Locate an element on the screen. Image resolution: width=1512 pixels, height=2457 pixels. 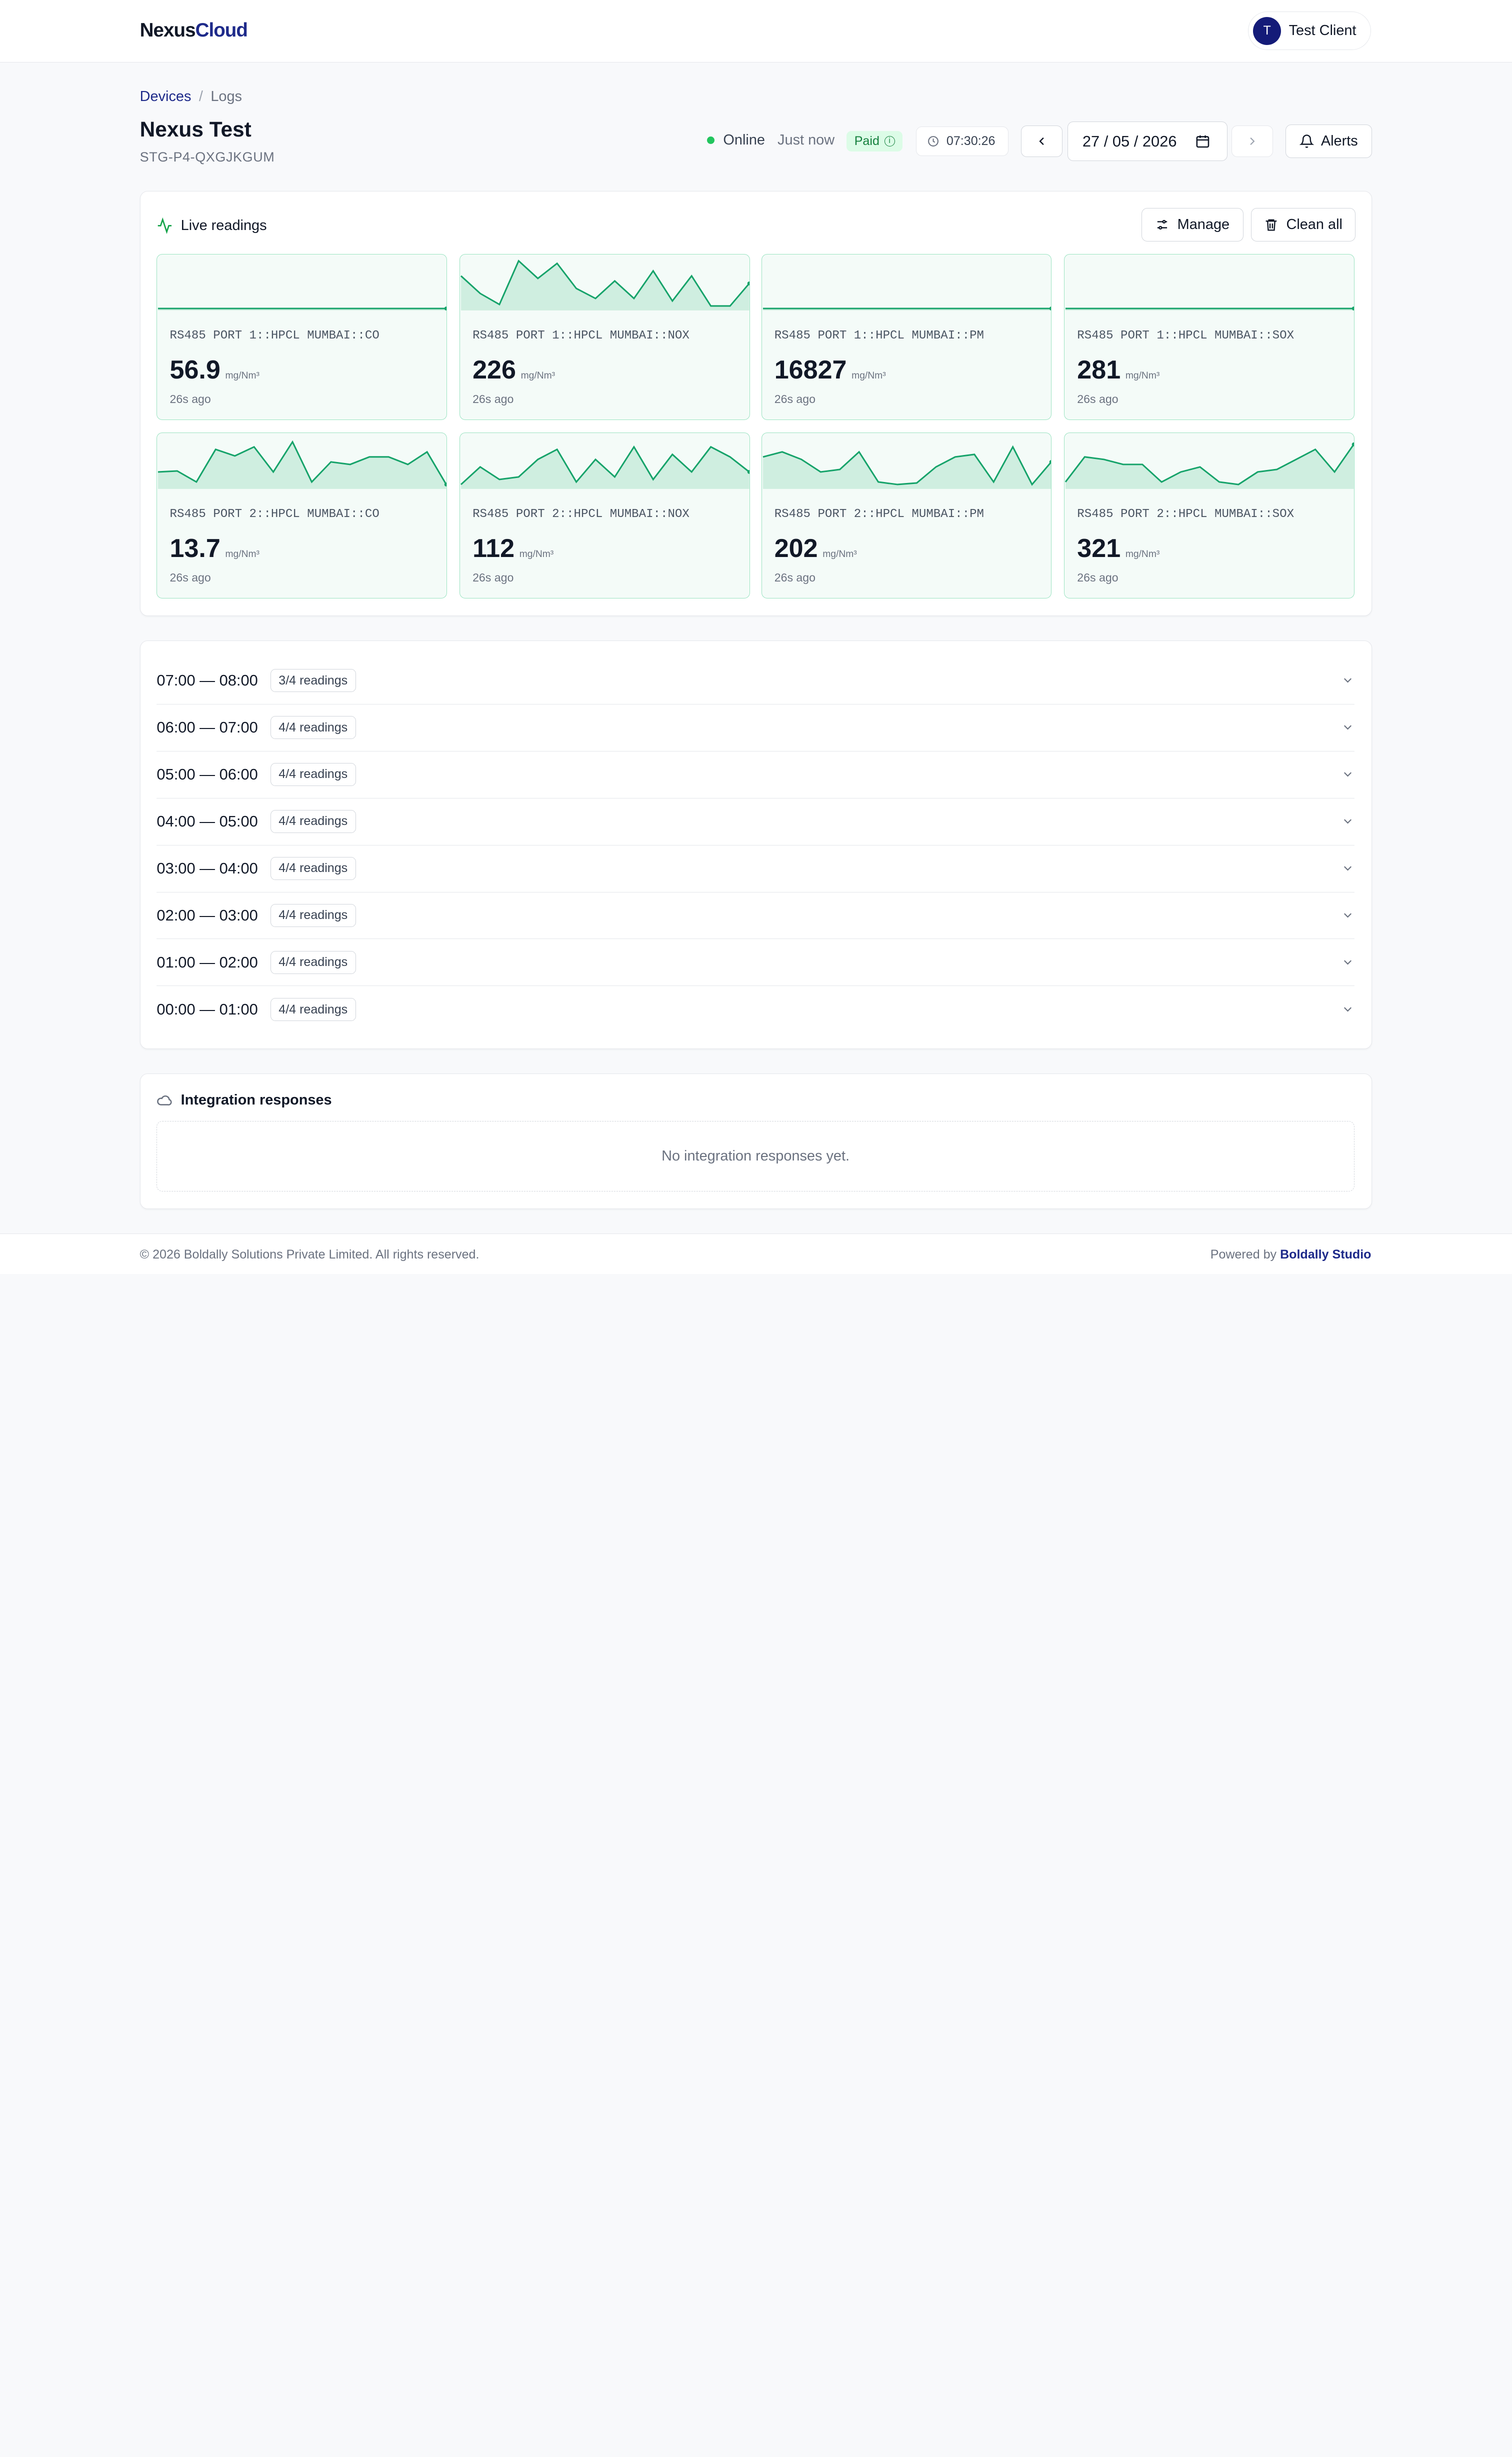
previous-day-button is located at coordinates (1042, 141).